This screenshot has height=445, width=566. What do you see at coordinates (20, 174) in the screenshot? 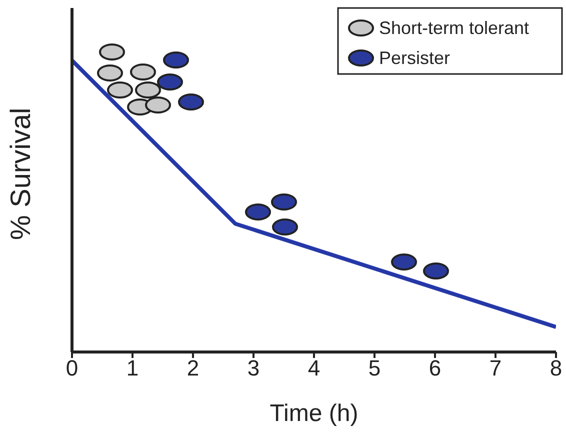
I see `y-axis-title: % Survival` at bounding box center [20, 174].